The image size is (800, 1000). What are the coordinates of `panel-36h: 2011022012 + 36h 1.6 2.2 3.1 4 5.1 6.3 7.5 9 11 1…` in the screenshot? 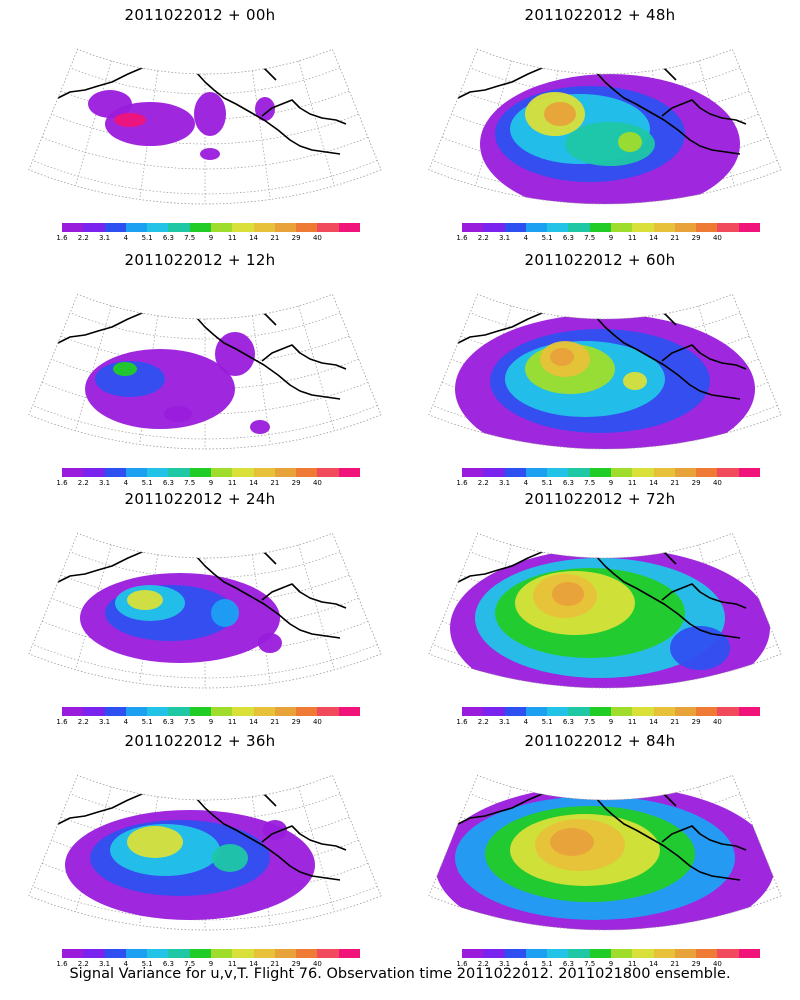 It's located at (200, 848).